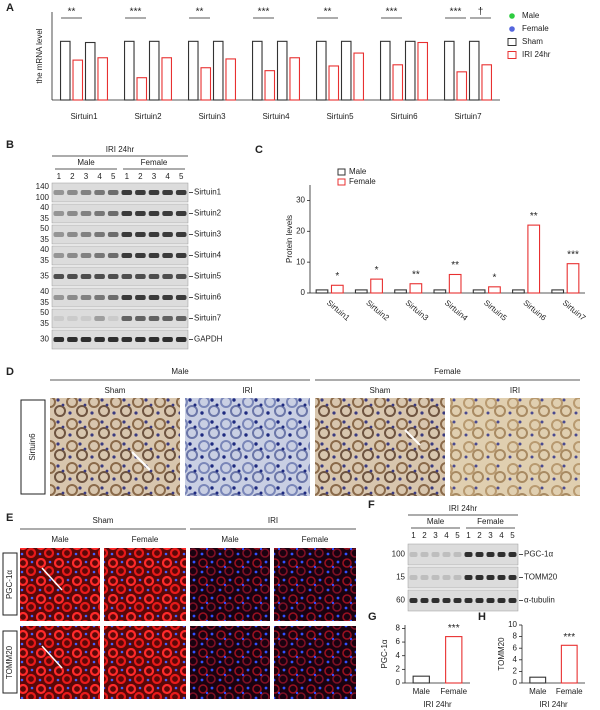 Image resolution: width=600 pixels, height=710 pixels. Describe the element at coordinates (501, 654) in the screenshot. I see `y-axis-label: TOMM20` at that location.